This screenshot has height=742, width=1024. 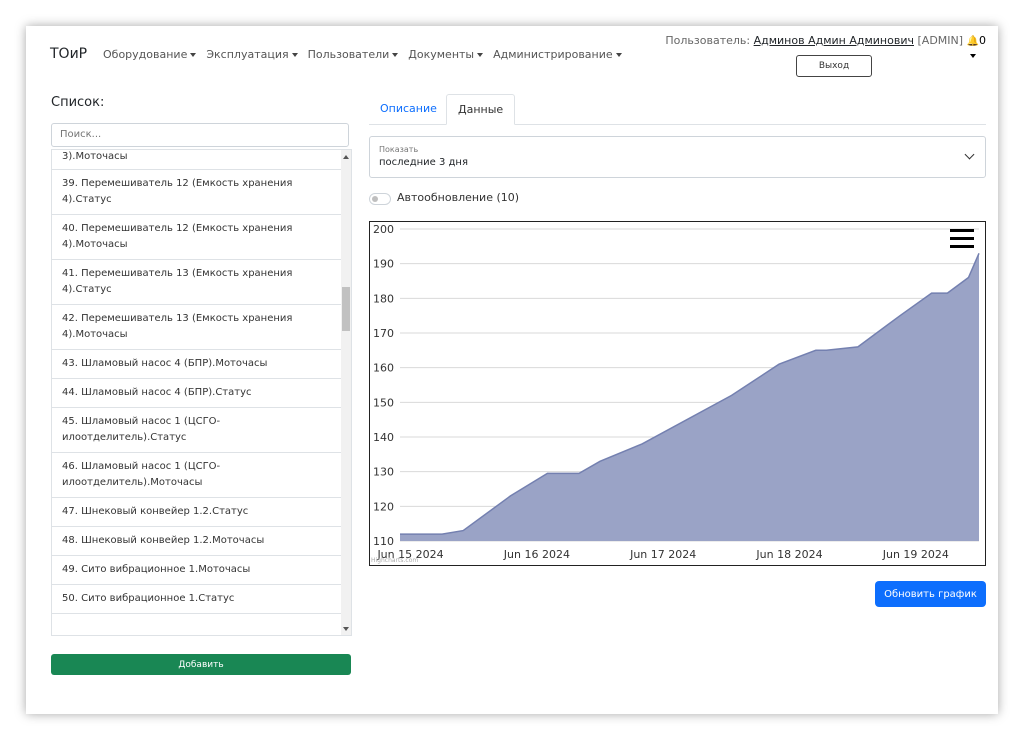 I want to click on nav-equipment: Оборудование, so click(x=150, y=54).